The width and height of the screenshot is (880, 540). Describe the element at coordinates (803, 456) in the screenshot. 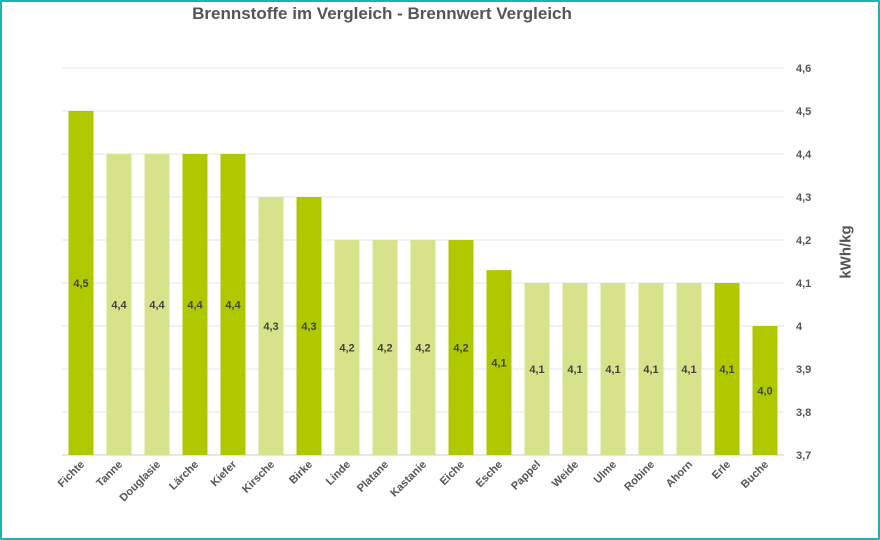

I see `y-tick-label: 3,7` at that location.